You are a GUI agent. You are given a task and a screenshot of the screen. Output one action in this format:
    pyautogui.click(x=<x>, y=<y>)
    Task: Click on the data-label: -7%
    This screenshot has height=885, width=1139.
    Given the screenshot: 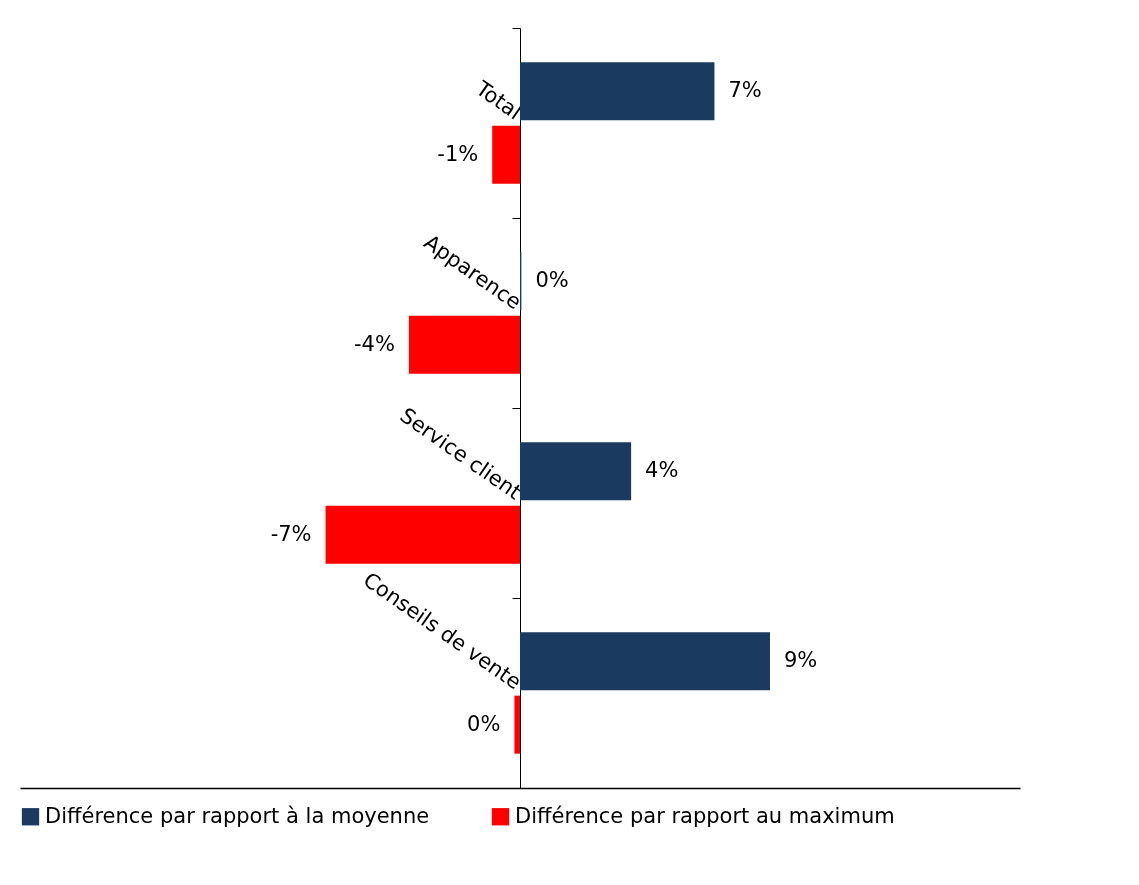 What is the action you would take?
    pyautogui.click(x=291, y=533)
    